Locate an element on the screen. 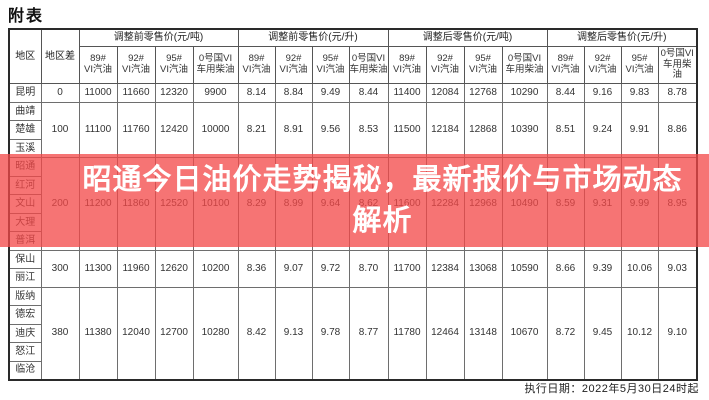  group-header: 调整后零售价(元/吨) is located at coordinates (467, 37).